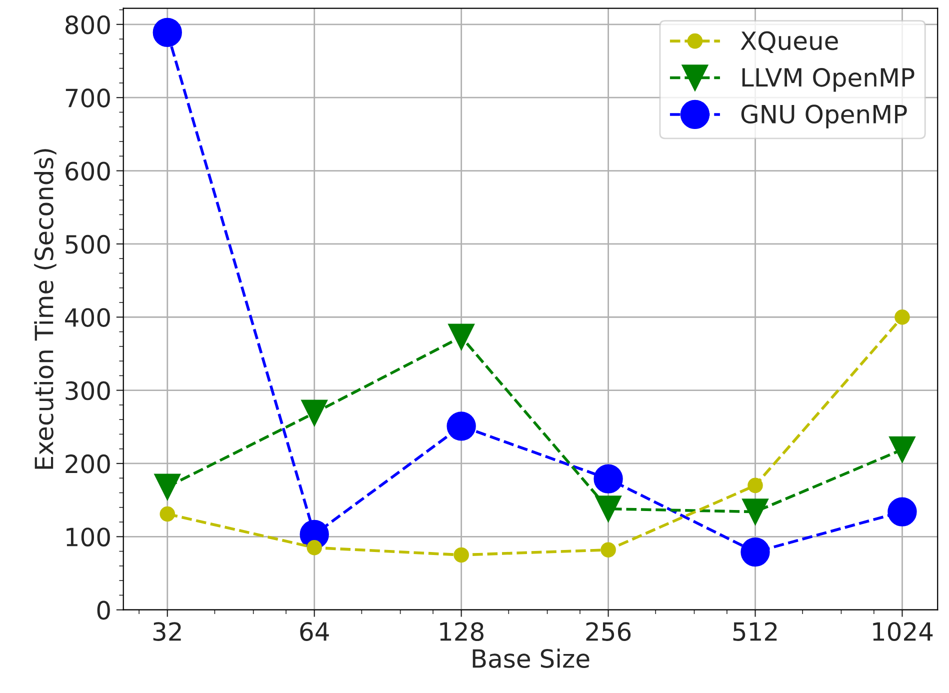  I want to click on legend-label: GNU OpenMP, so click(824, 116).